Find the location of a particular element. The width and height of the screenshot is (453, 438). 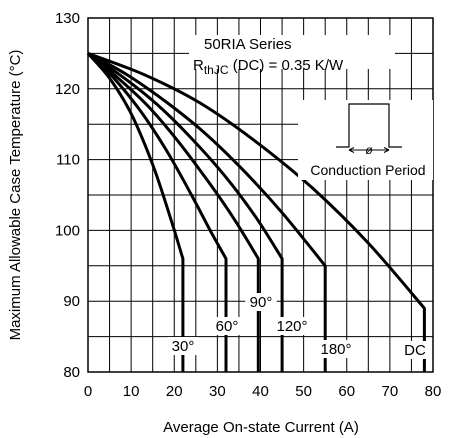

series-label: DC is located at coordinates (415, 350).